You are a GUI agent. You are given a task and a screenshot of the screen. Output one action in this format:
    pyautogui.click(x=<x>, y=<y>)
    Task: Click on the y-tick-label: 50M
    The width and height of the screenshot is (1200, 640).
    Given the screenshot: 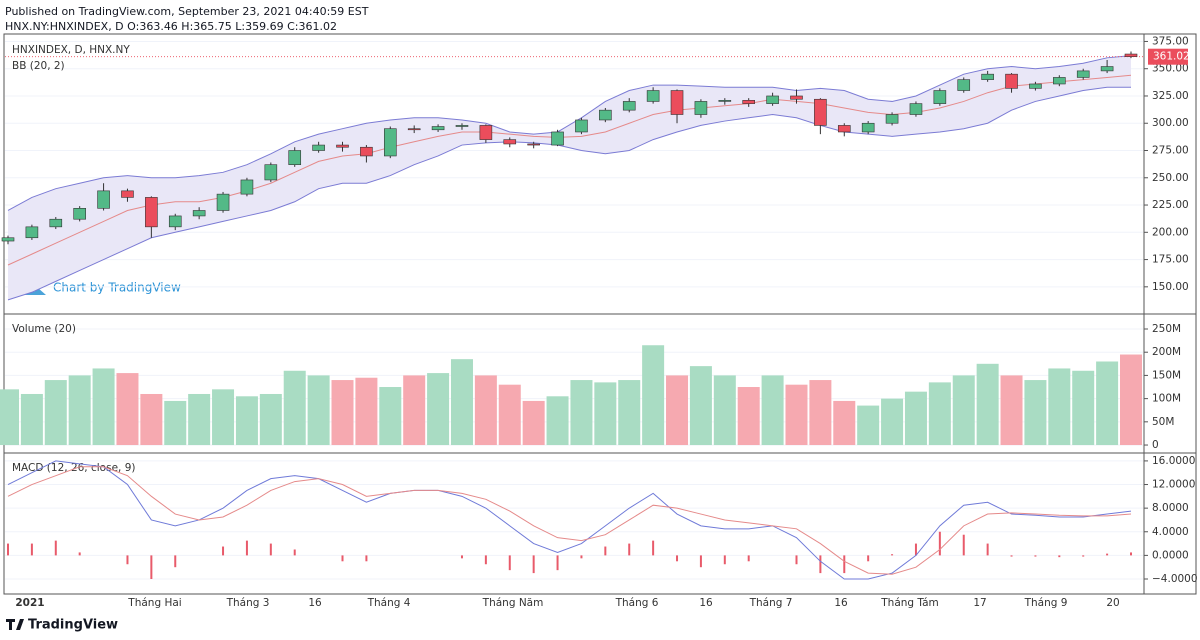 What is the action you would take?
    pyautogui.click(x=1163, y=422)
    